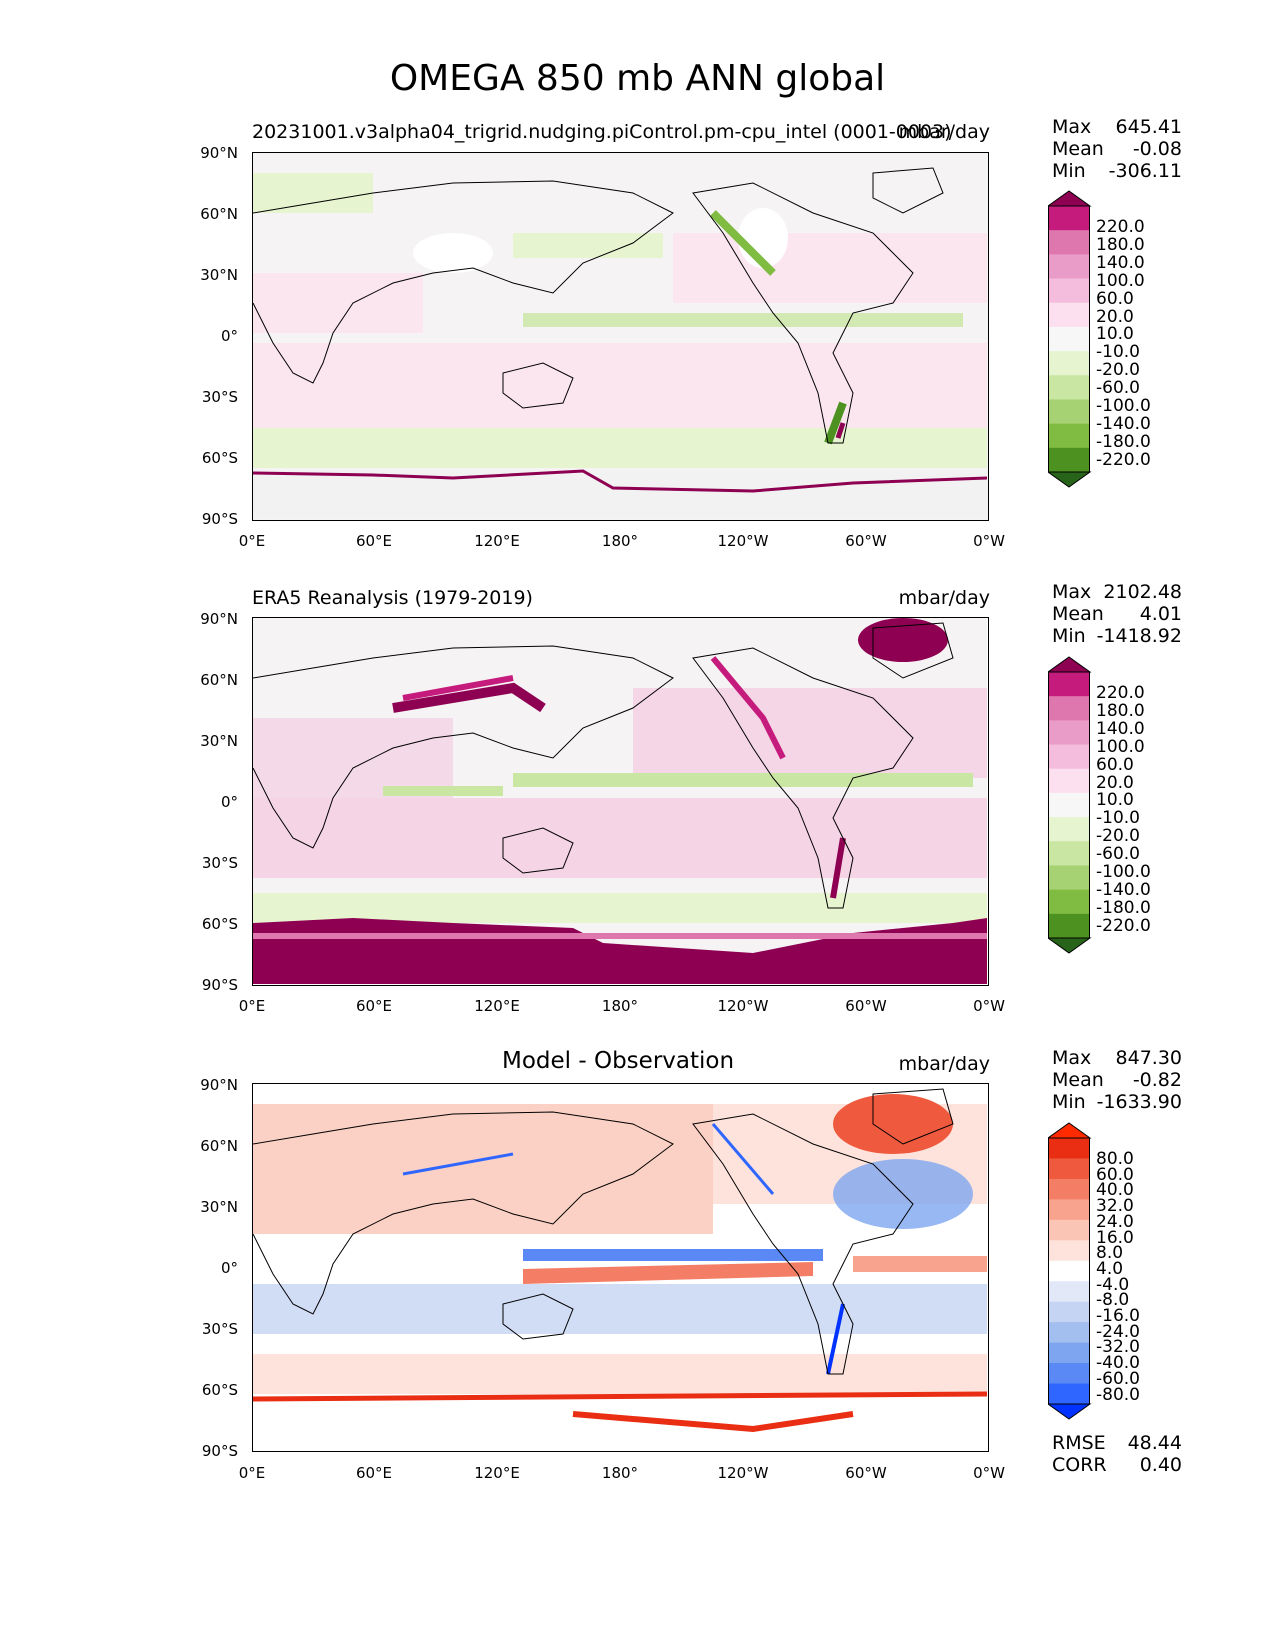  Describe the element at coordinates (1118, 1363) in the screenshot. I see `colorbar-tick-label: -40.0` at that location.